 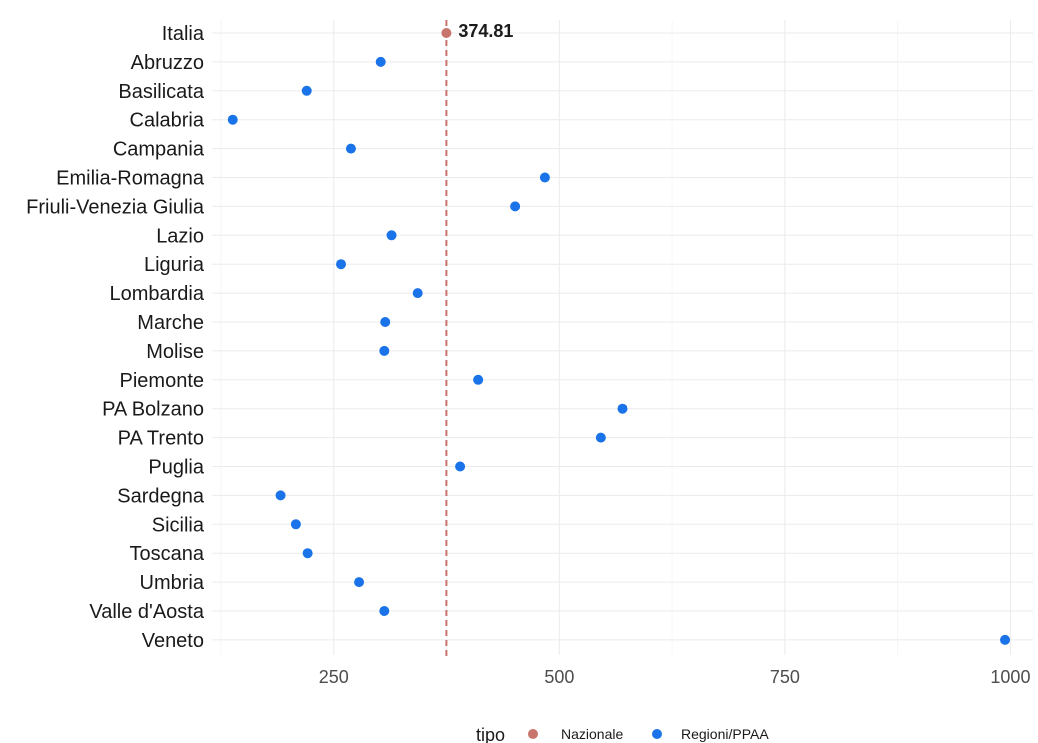 I want to click on x-tick-label-750: 750, so click(x=785, y=677).